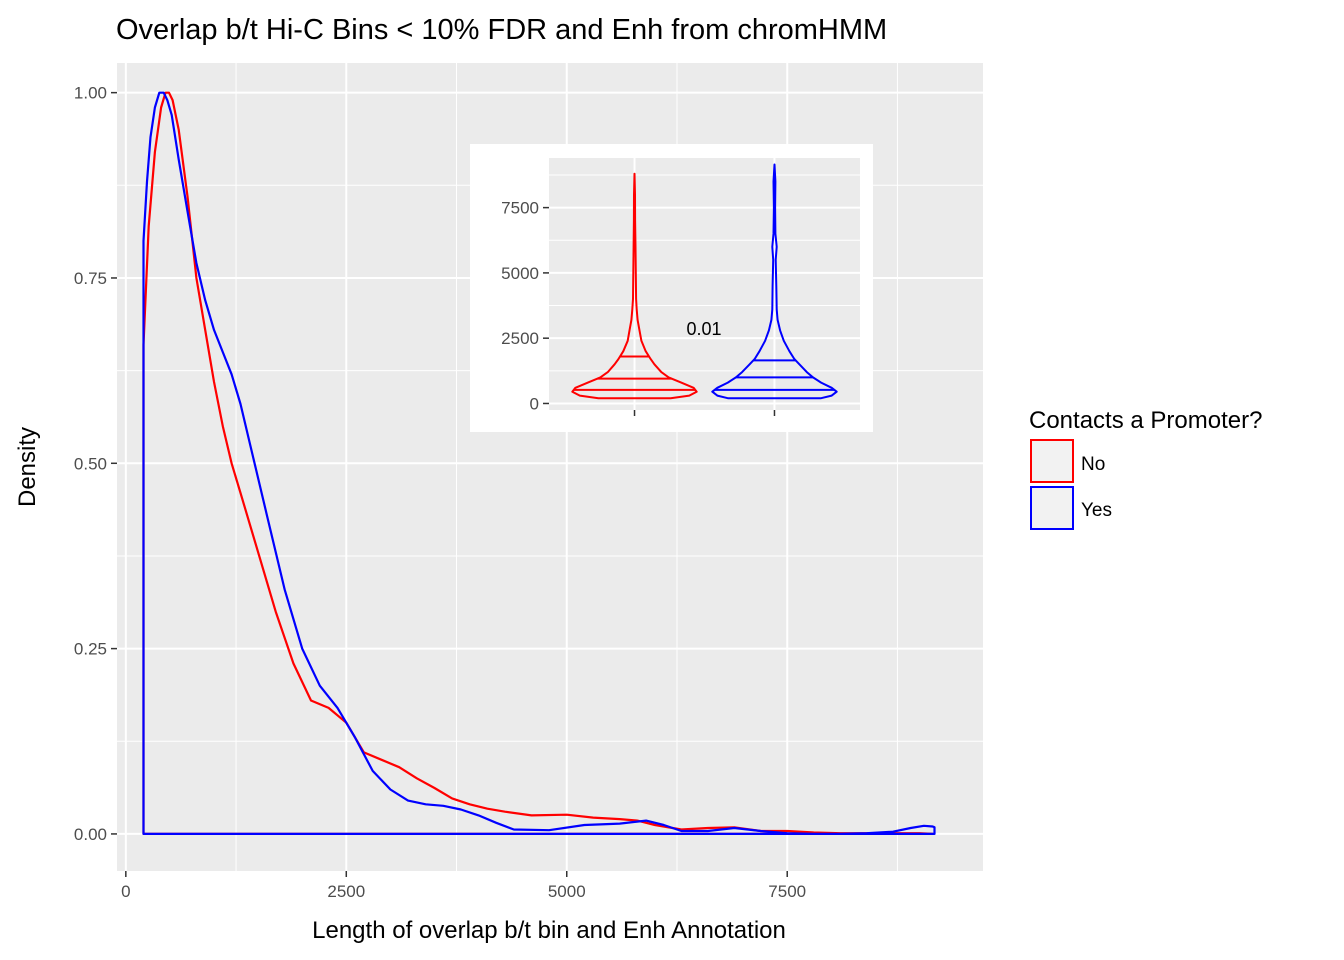 This screenshot has height=960, width=1344. I want to click on inset-grid, so click(704, 284).